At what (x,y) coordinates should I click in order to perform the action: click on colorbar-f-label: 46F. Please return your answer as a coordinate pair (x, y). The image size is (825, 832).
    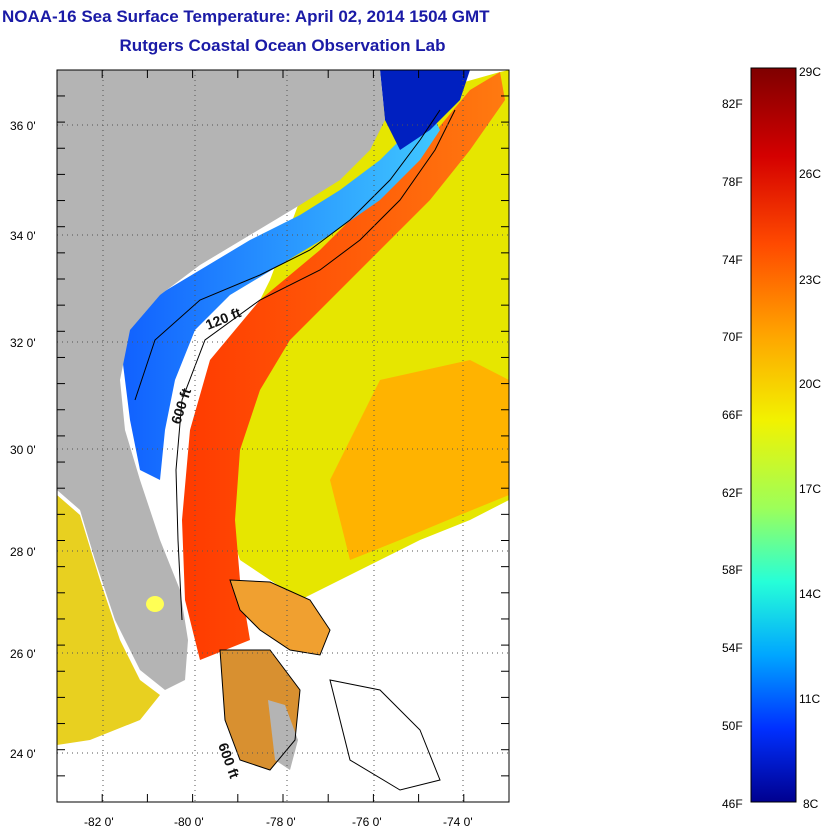
    Looking at the image, I should click on (732, 804).